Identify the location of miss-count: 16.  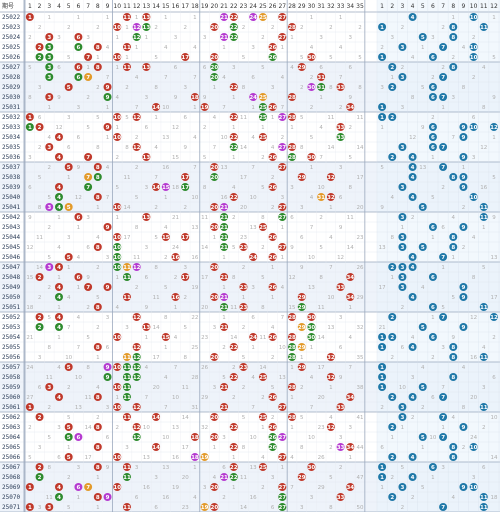
(165, 498).